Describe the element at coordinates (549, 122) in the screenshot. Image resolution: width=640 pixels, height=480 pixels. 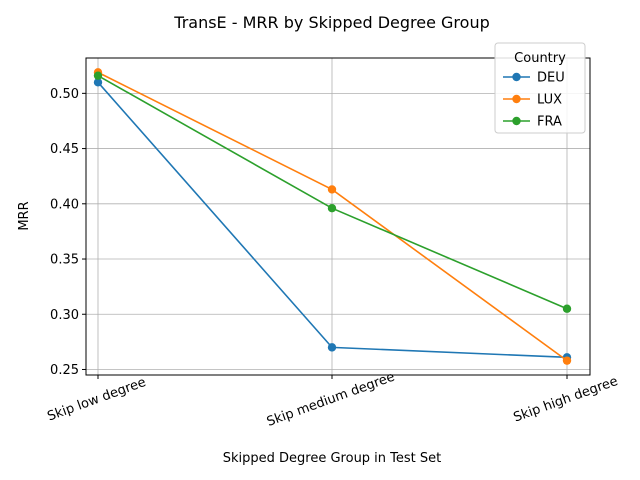
I see `legend-label-fra: FRA` at that location.